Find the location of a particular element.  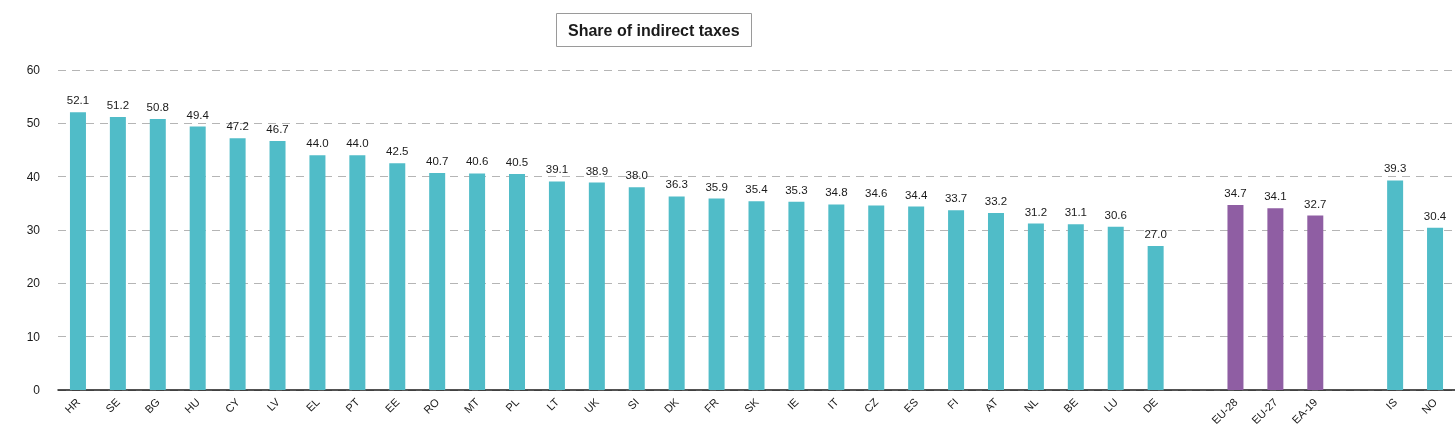

y-tick-label: 20 is located at coordinates (33, 283).